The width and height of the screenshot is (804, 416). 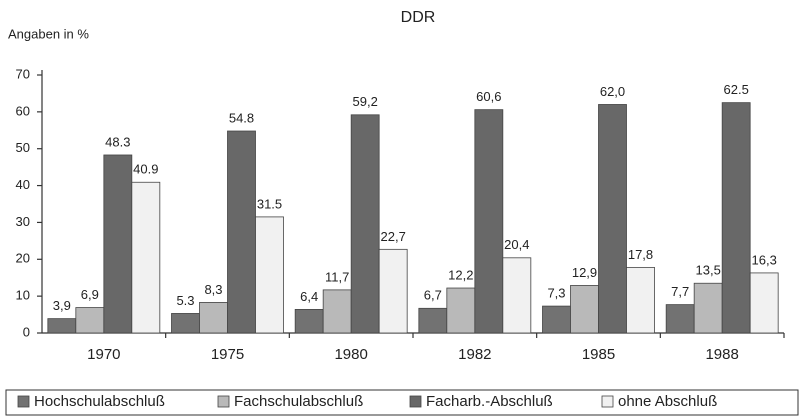 What do you see at coordinates (516, 244) in the screenshot?
I see `value-label: 20,4` at bounding box center [516, 244].